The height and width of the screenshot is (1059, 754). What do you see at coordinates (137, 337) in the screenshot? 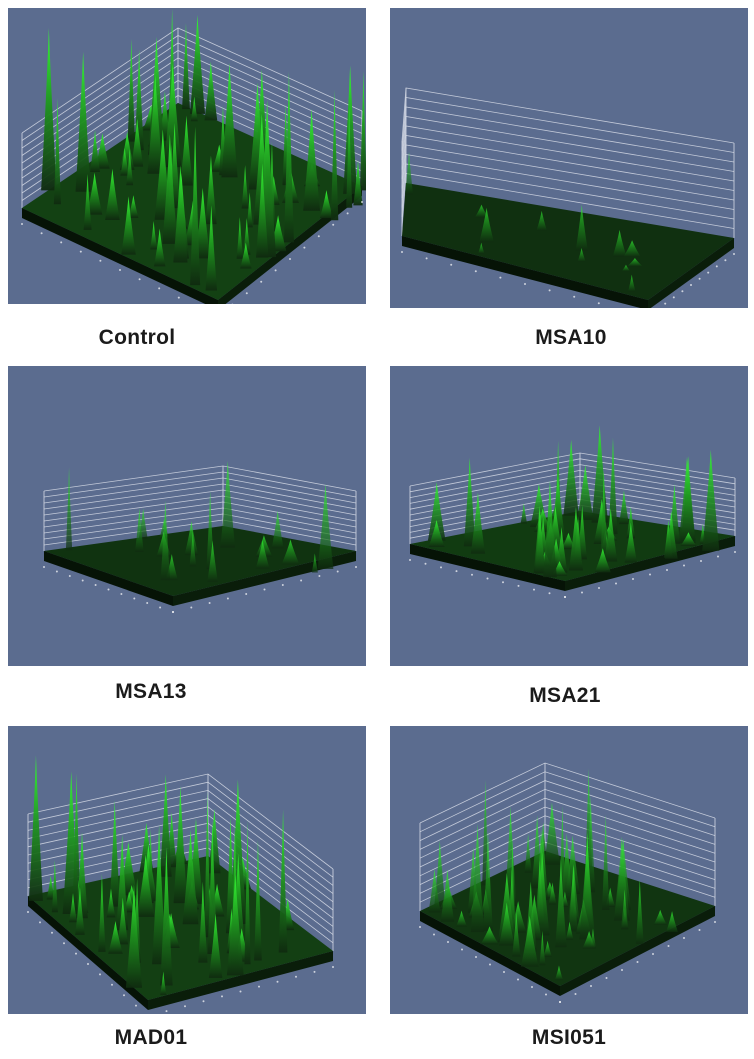
I see `caption-control: Control` at bounding box center [137, 337].